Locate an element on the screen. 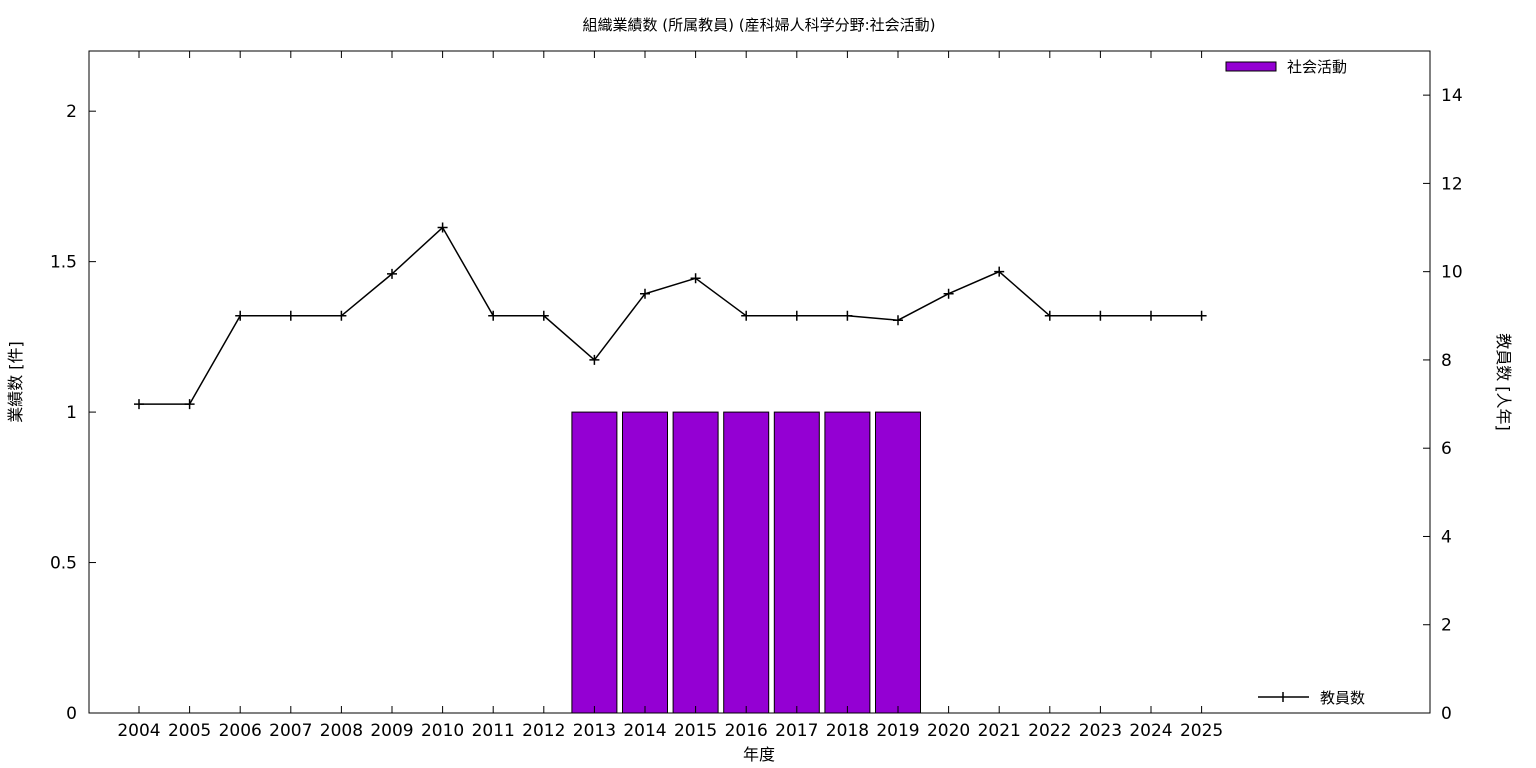 The height and width of the screenshot is (768, 1536). y-tick-label-0: 0 is located at coordinates (71, 714).